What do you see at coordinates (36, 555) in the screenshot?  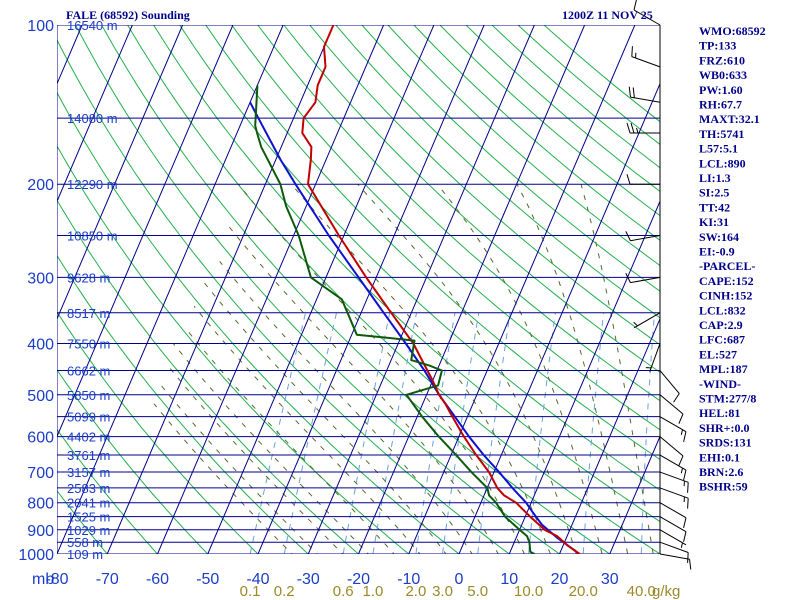 I see `pressure-tick: 1000` at bounding box center [36, 555].